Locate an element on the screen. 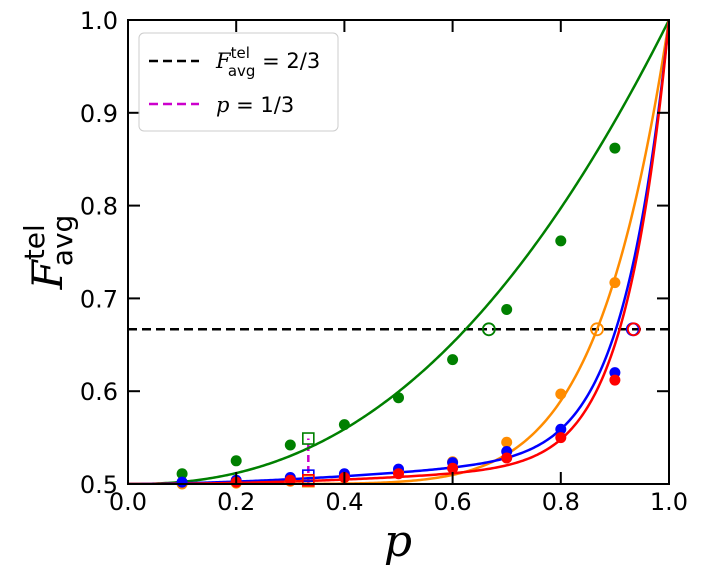 This screenshot has height=574, width=701. y-tick-label: 0.5 is located at coordinates (99, 485).